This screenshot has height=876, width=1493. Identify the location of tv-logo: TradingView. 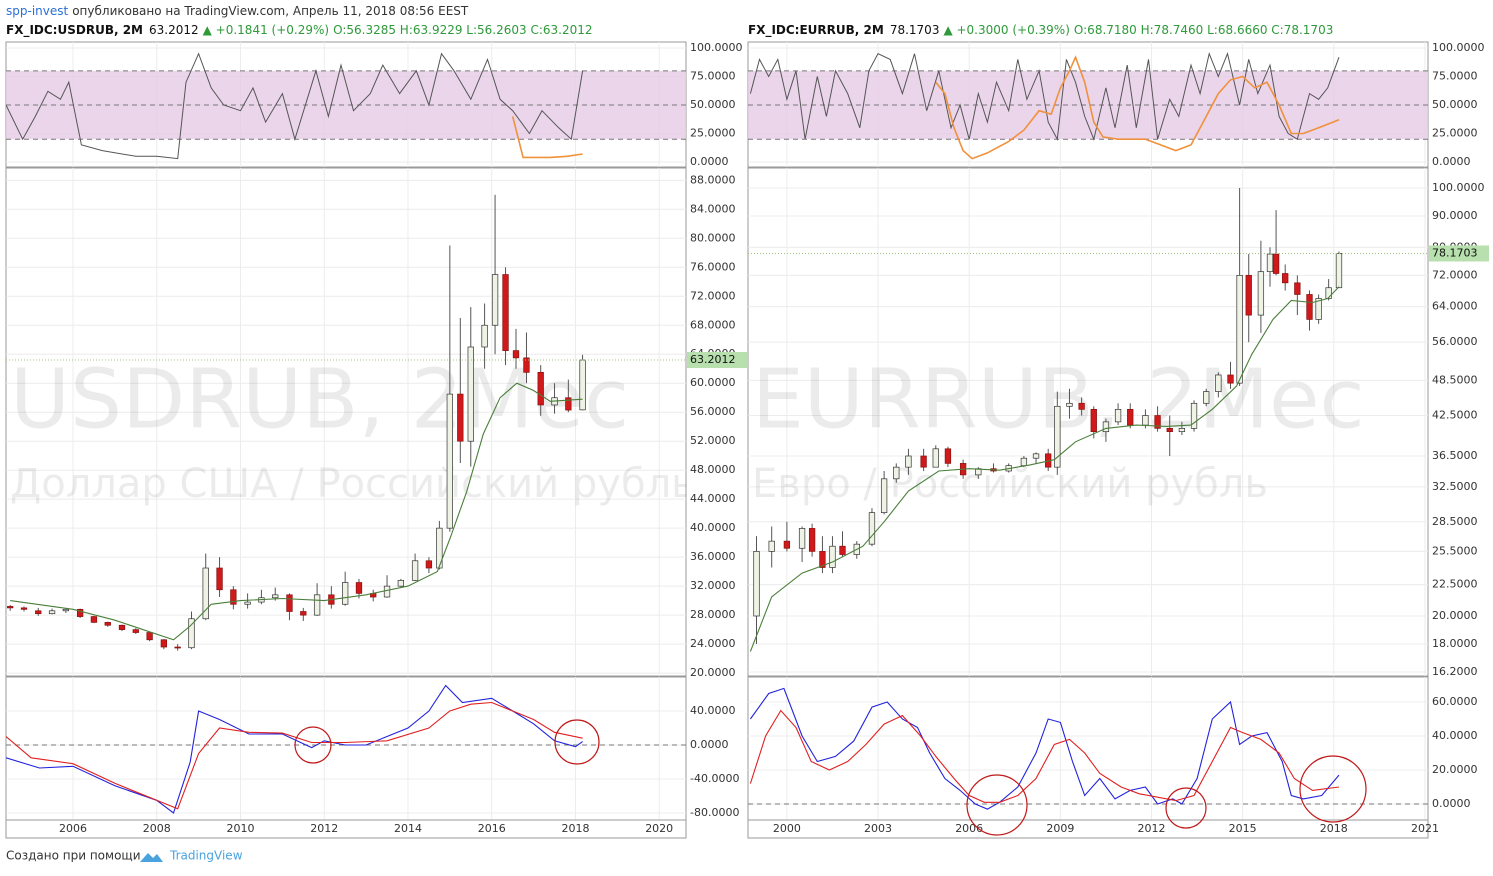
(191, 856).